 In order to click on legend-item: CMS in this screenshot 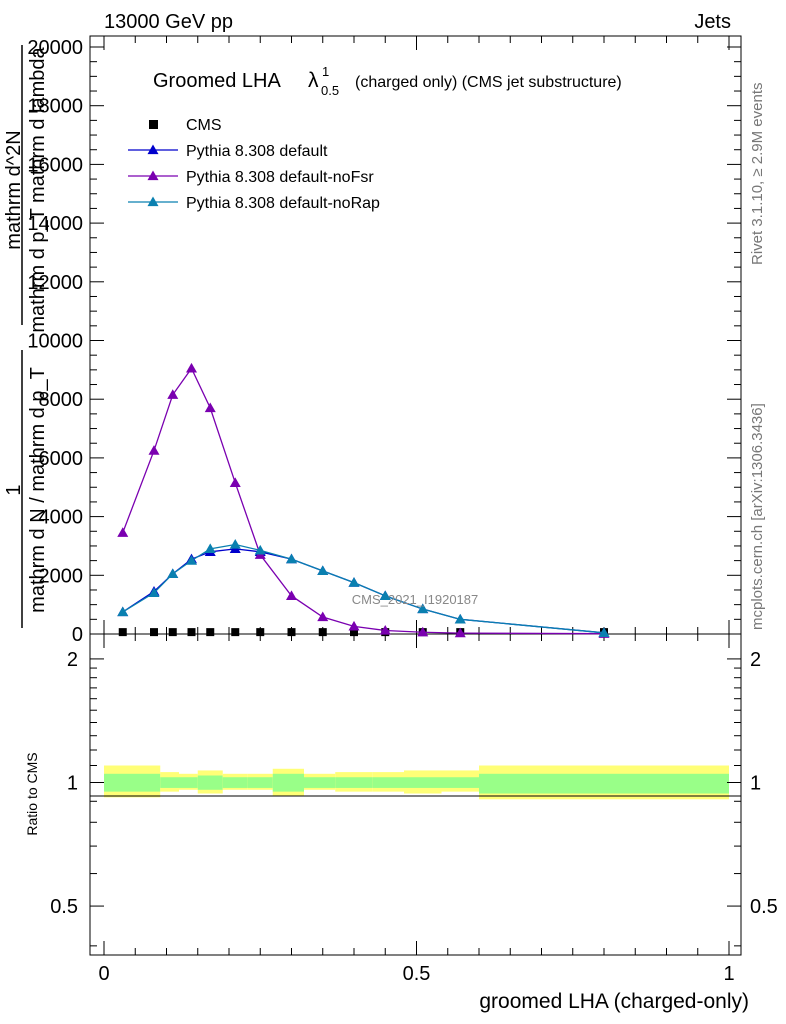, I will do `click(185, 125)`.